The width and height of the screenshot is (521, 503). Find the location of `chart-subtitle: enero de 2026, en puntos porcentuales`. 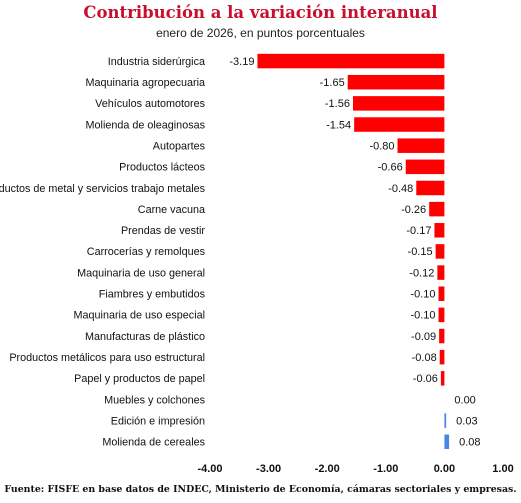

chart-subtitle: enero de 2026, en puntos porcentuales is located at coordinates (260, 33).